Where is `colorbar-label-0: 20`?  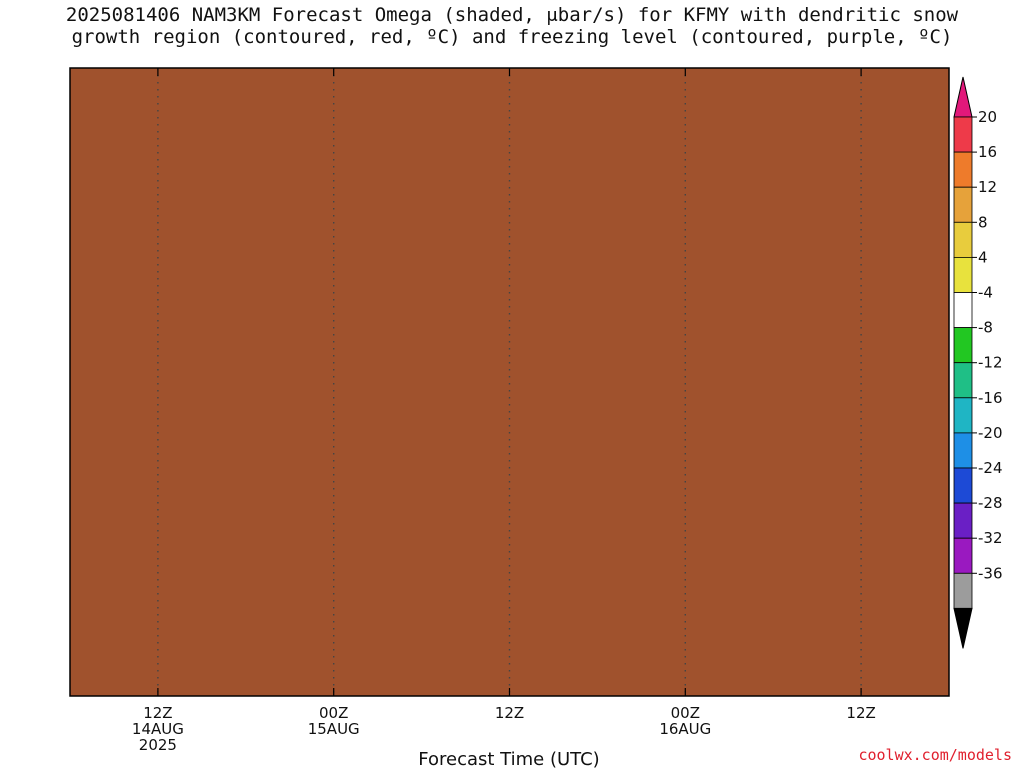 colorbar-label-0: 20 is located at coordinates (987, 117).